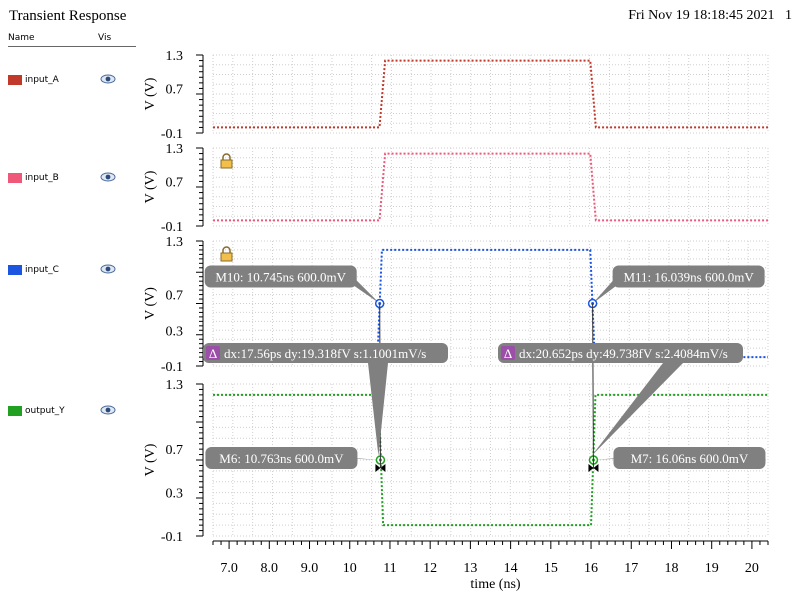  Describe the element at coordinates (631, 568) in the screenshot. I see `x-tick-label: 17` at that location.